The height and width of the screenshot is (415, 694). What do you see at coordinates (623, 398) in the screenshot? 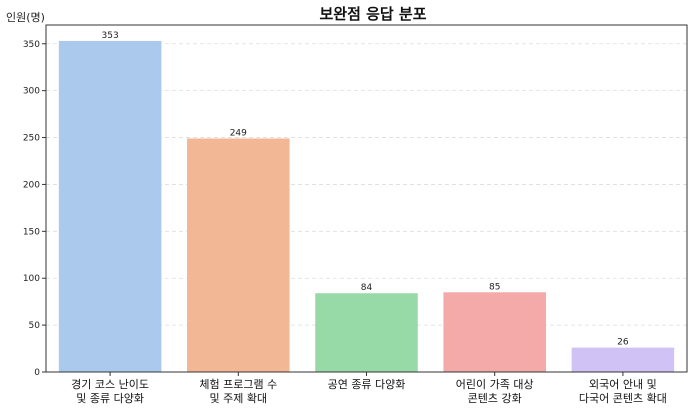
I see `x-tick-label: 다국어 콘텐츠 확대` at bounding box center [623, 398].